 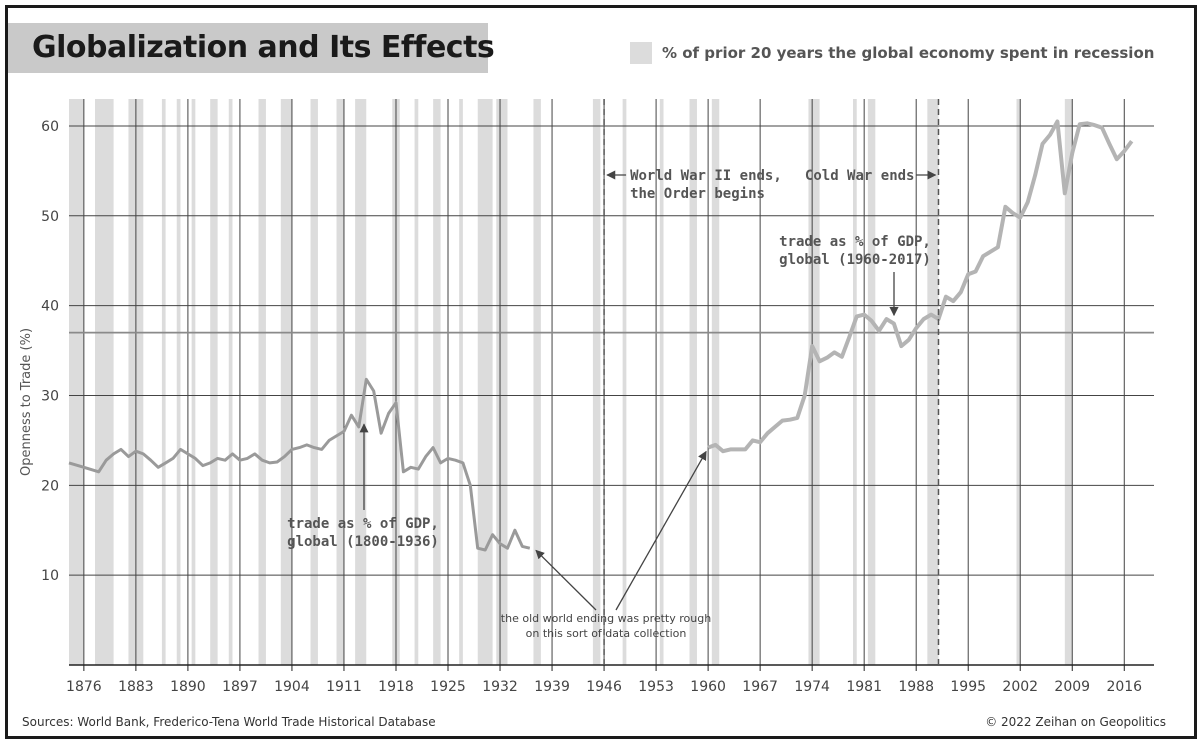 I want to click on x-tick-label: 1946, so click(x=604, y=687).